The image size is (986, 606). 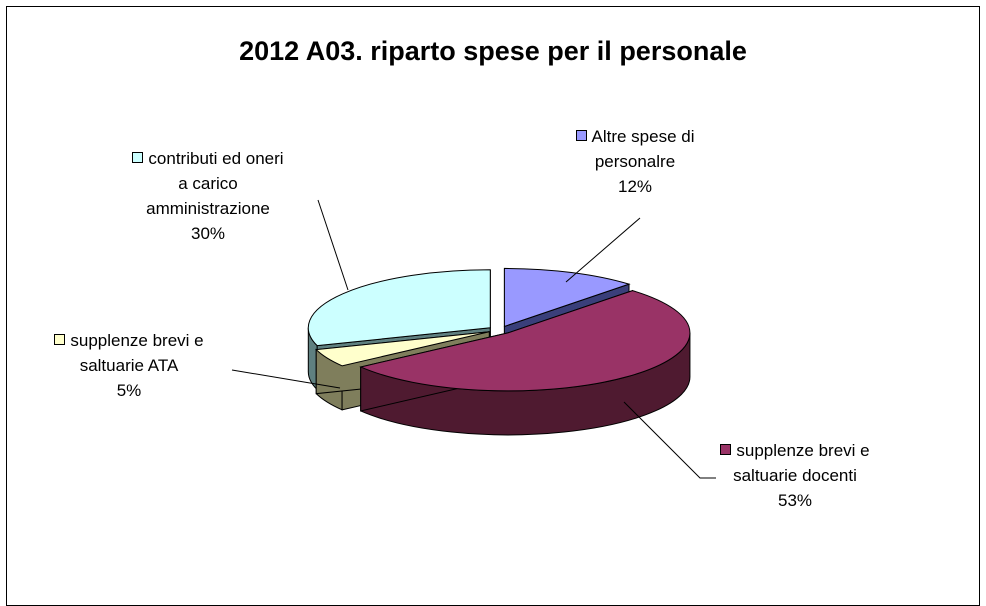 What do you see at coordinates (399, 308) in the screenshot?
I see `slice-contributi` at bounding box center [399, 308].